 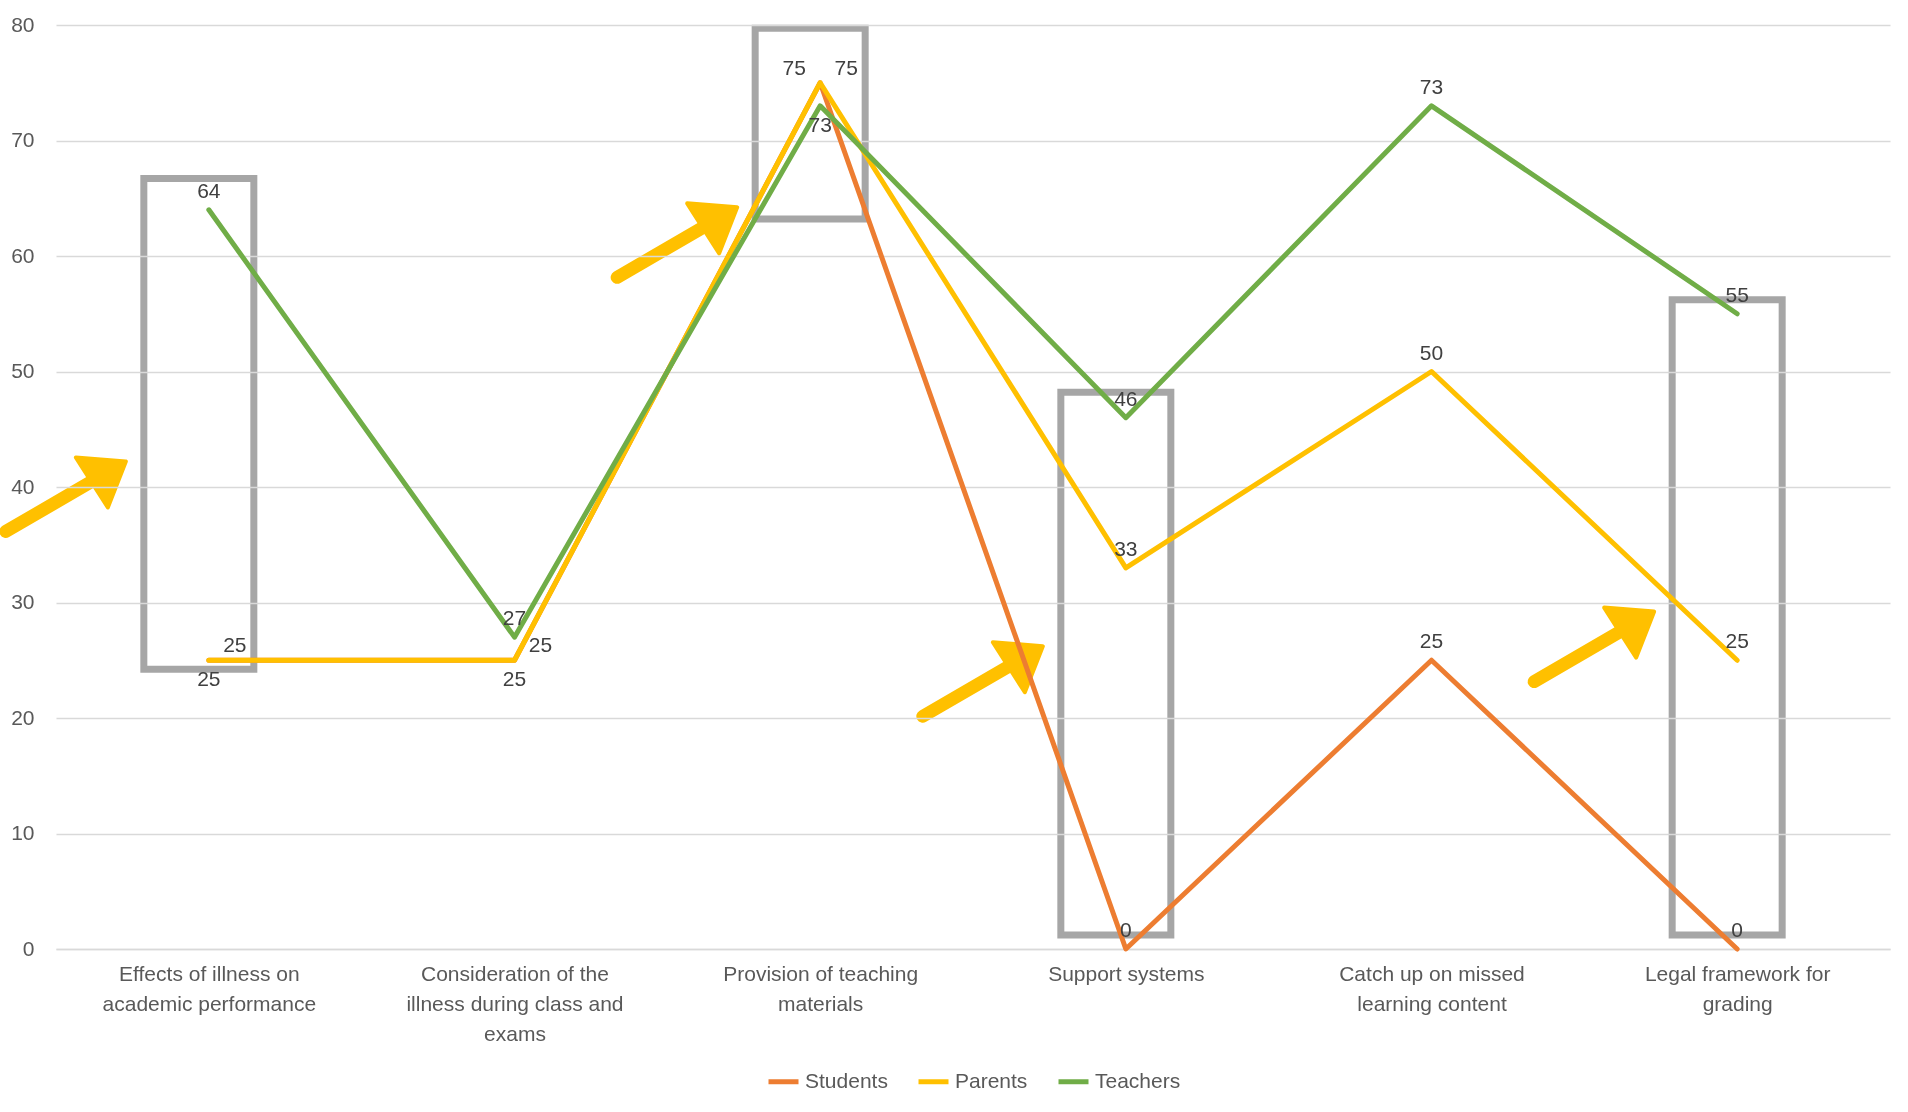 I want to click on y-tick-label: 0, so click(x=28, y=948).